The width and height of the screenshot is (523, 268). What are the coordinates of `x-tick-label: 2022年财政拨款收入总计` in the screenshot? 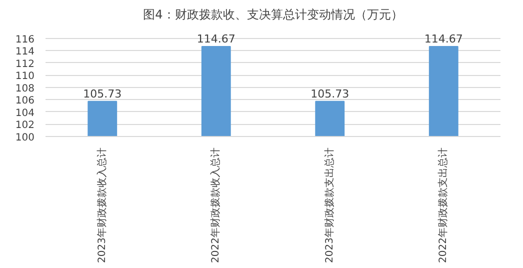 It's located at (216, 205).